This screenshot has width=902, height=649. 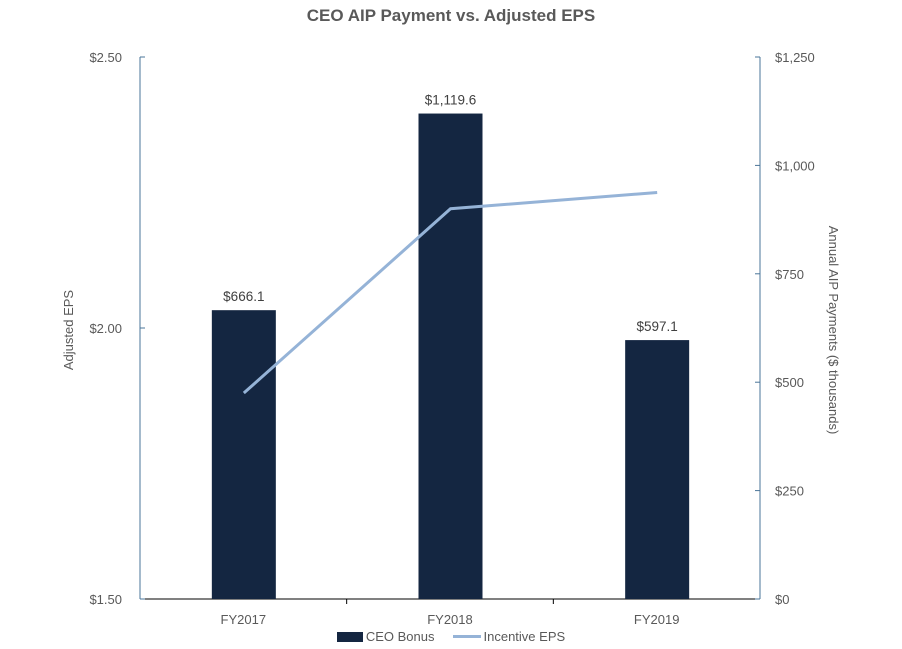 What do you see at coordinates (466, 636) in the screenshot?
I see `line-swatch-icon` at bounding box center [466, 636].